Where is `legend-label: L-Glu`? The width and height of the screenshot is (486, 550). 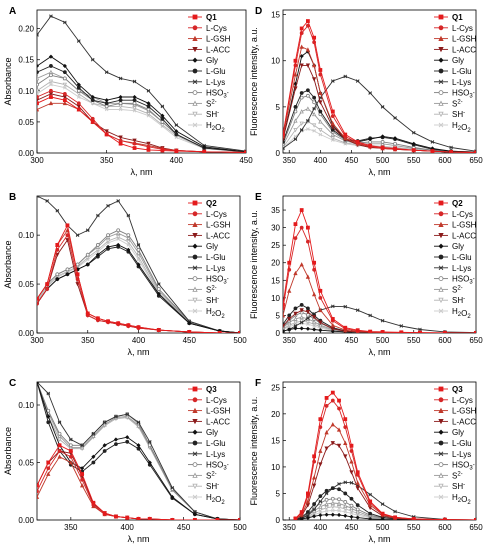
legend-label: L-Glu is located at coordinates (462, 71).